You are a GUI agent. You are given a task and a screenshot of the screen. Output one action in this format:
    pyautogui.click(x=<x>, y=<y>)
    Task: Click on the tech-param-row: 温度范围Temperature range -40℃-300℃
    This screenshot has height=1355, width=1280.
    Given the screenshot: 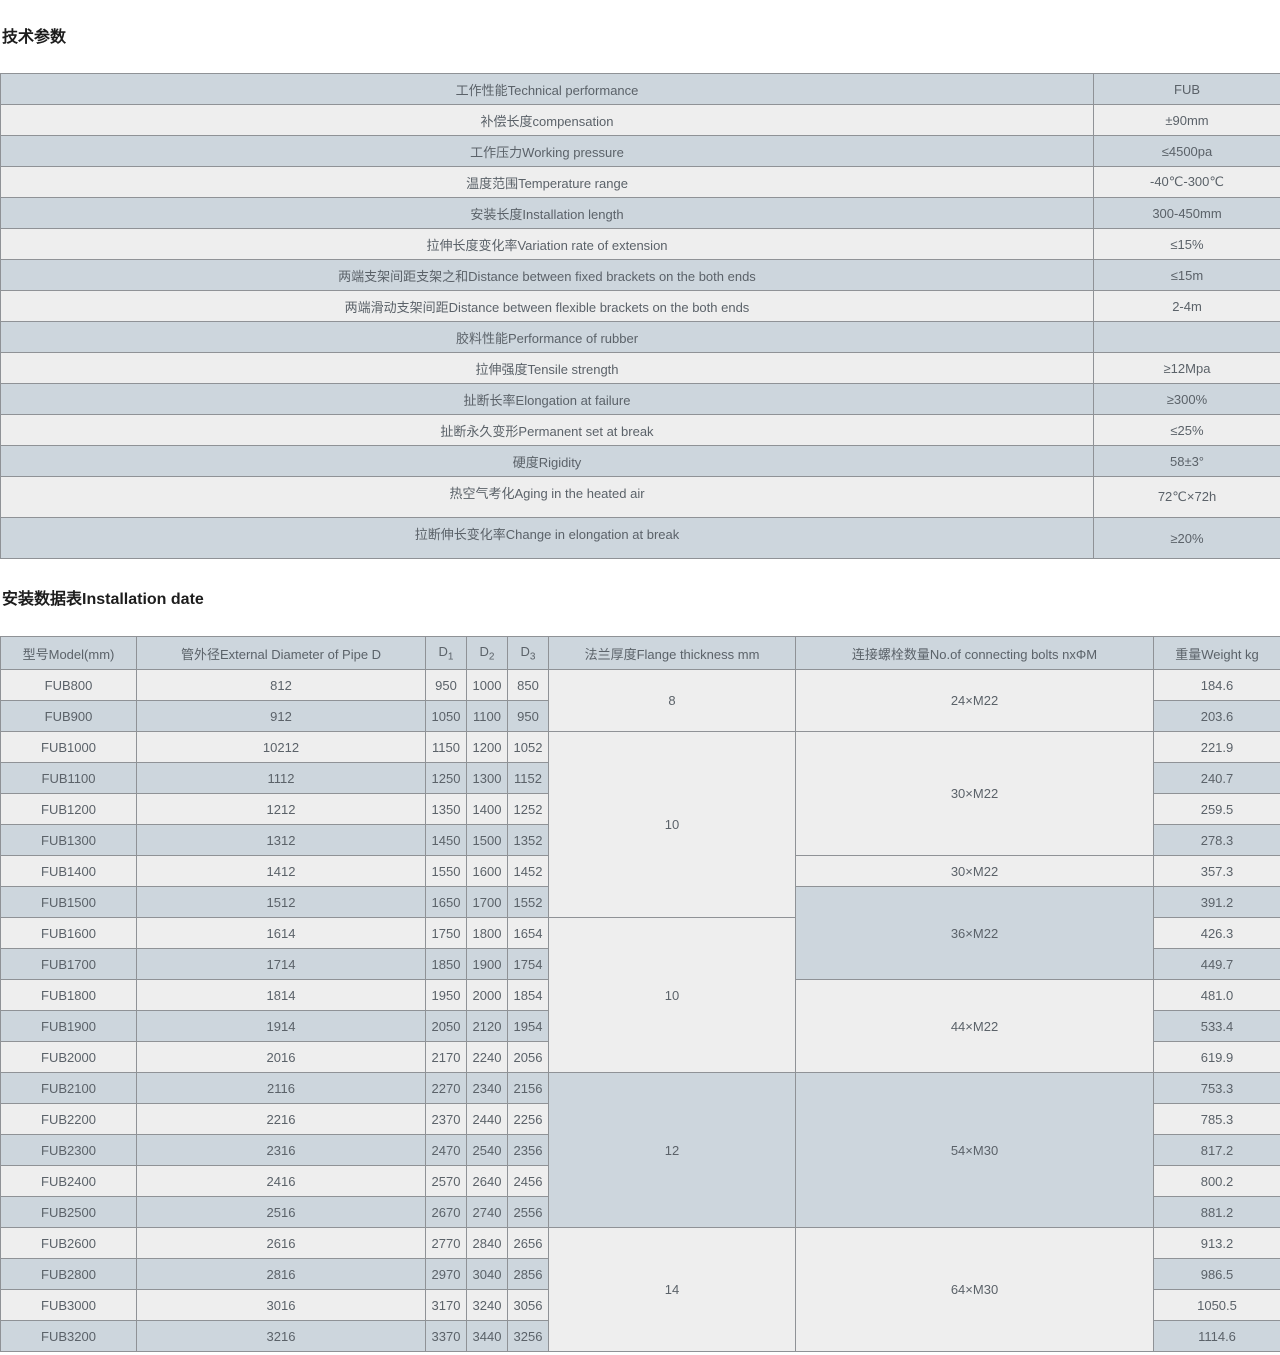 What is the action you would take?
    pyautogui.click(x=640, y=182)
    